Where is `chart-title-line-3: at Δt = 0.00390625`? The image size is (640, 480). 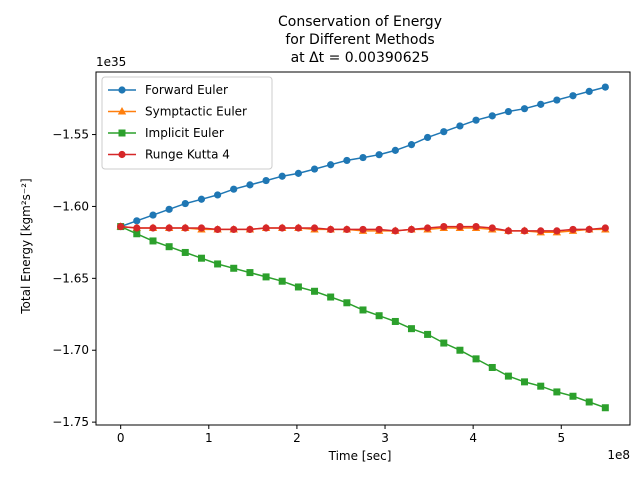
chart-title-line-3: at Δt = 0.00390625 is located at coordinates (360, 58).